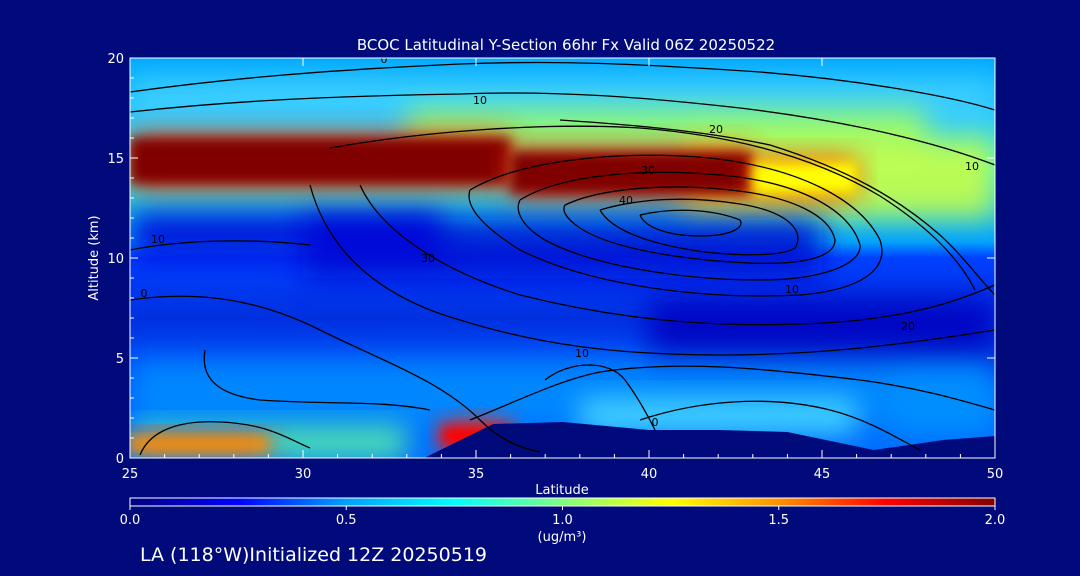 Image resolution: width=1080 pixels, height=576 pixels. What do you see at coordinates (130, 474) in the screenshot?
I see `x-tick-label: 25` at bounding box center [130, 474].